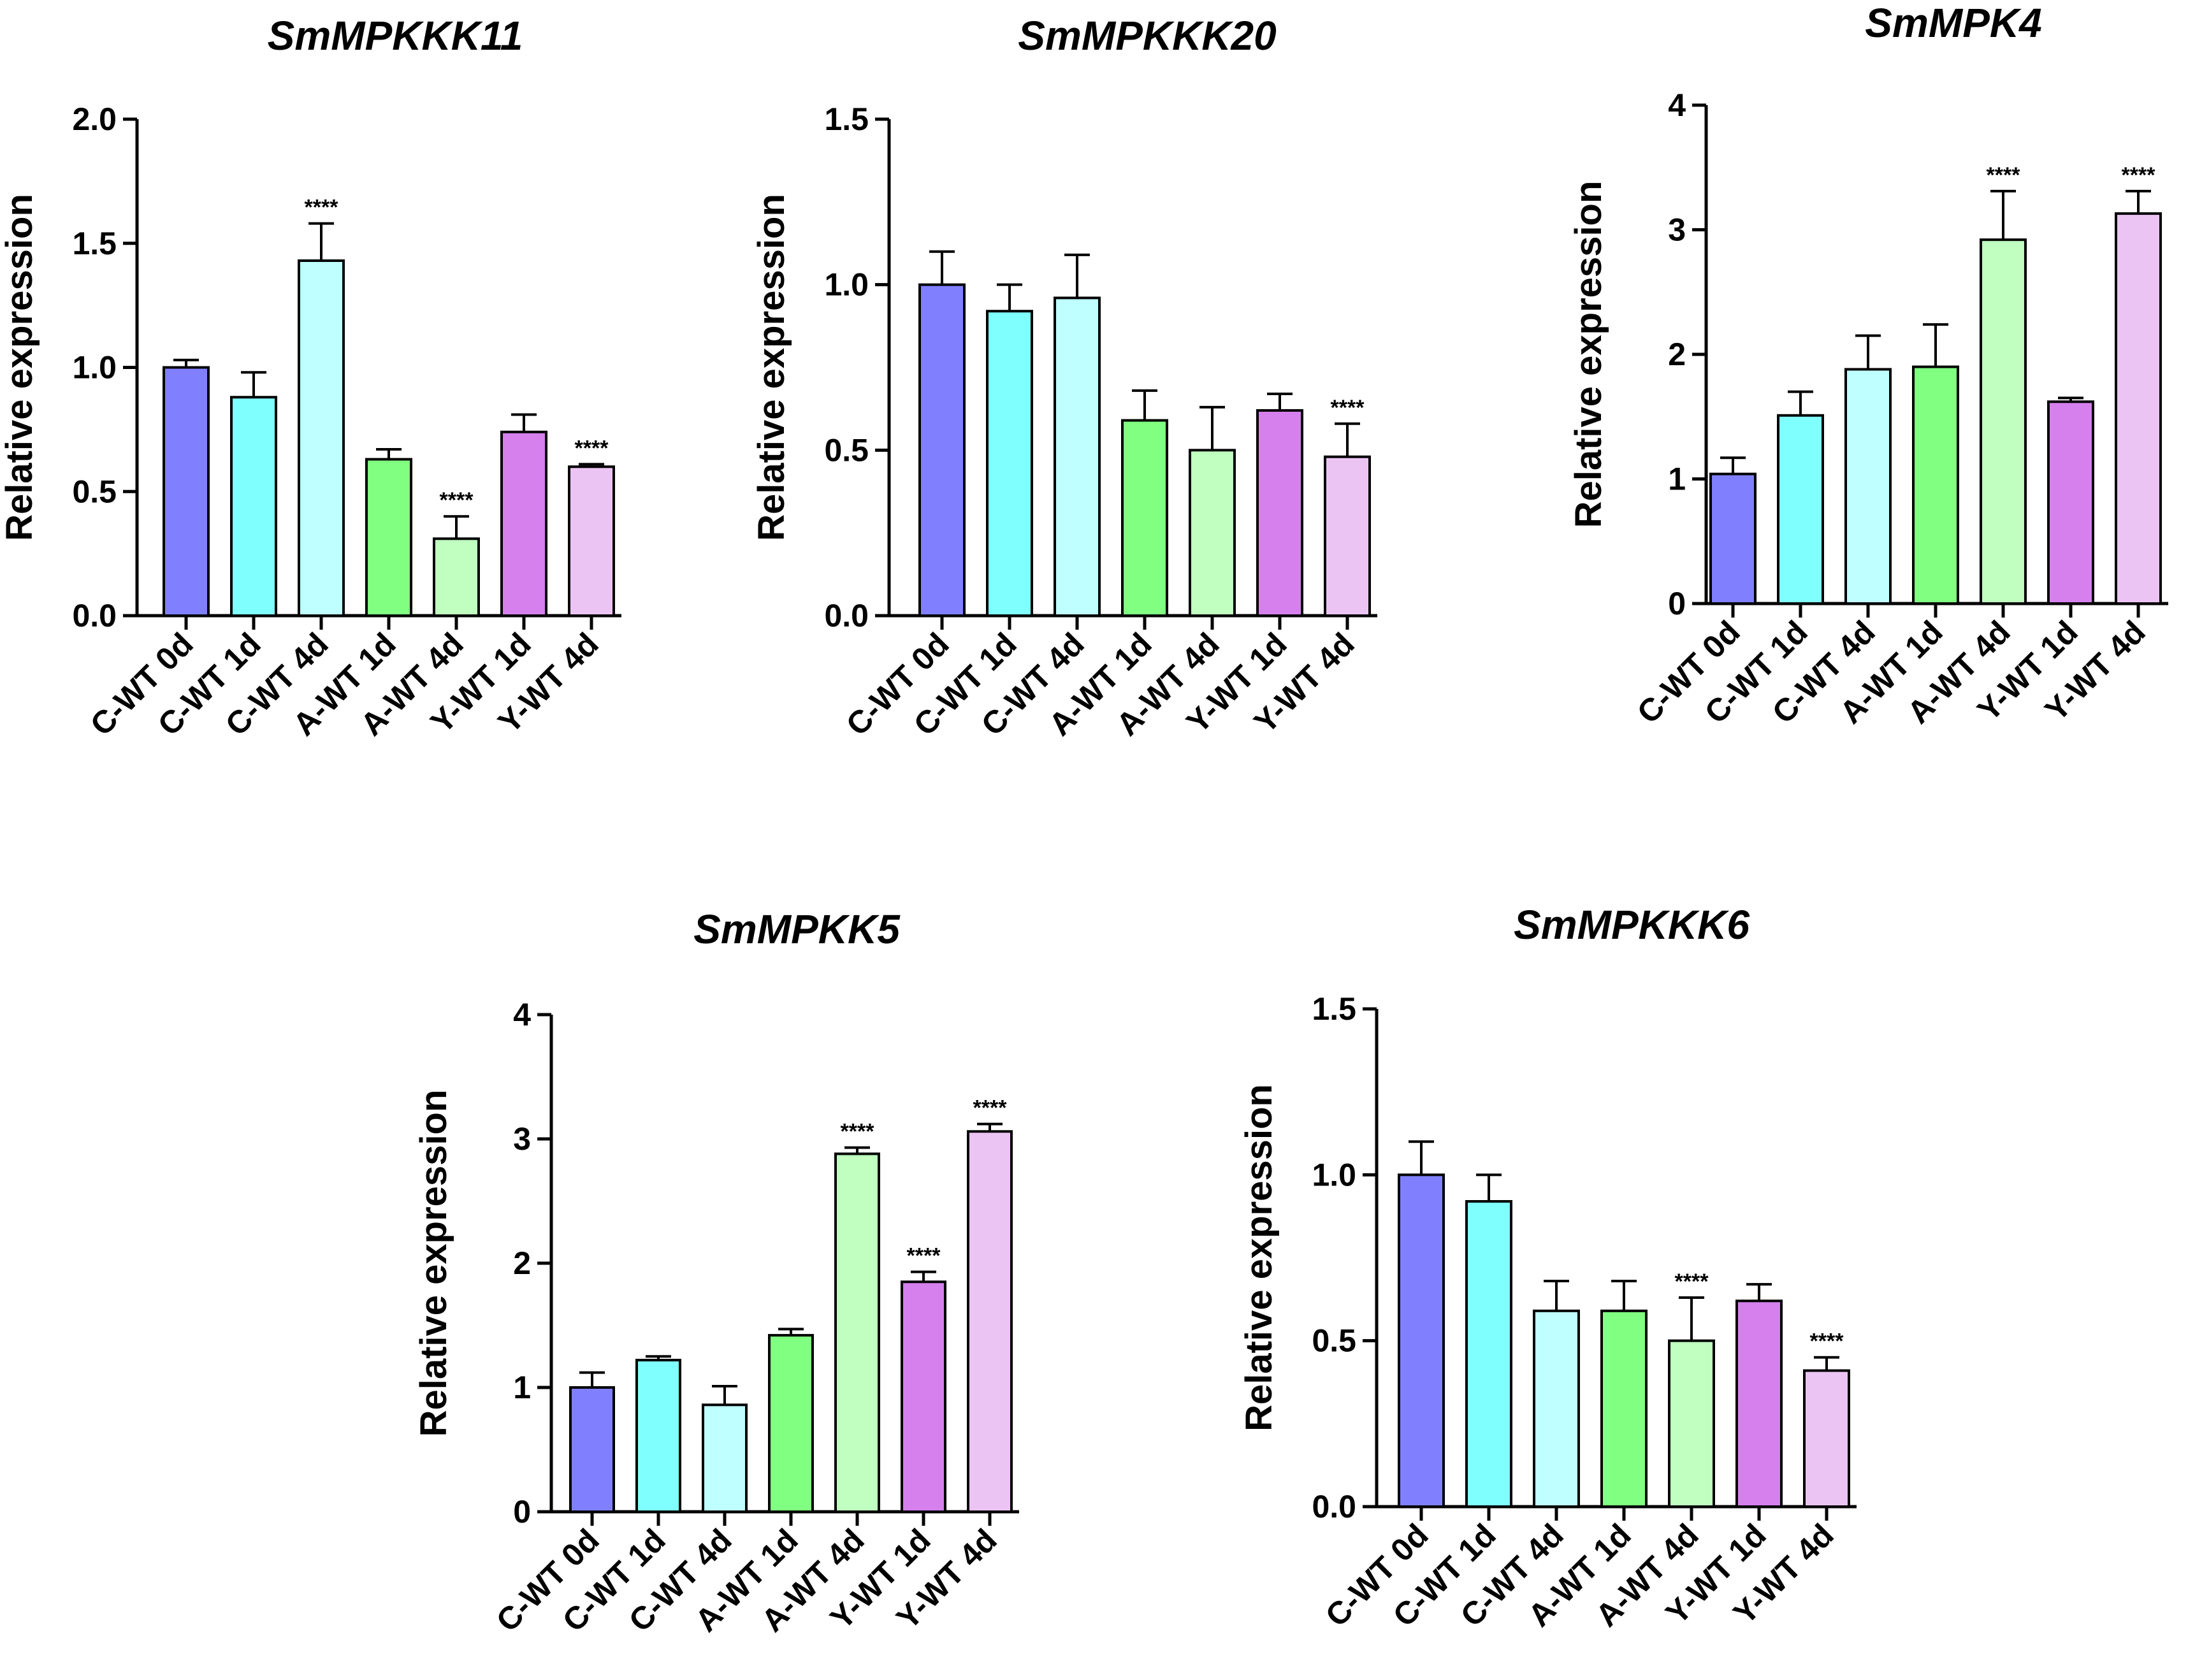  What do you see at coordinates (797, 929) in the screenshot?
I see `chart-title: SmMPKK5` at bounding box center [797, 929].